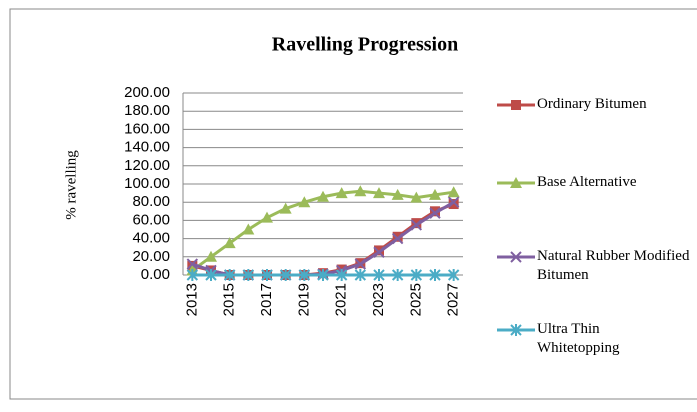 The image size is (697, 412). What do you see at coordinates (147, 147) in the screenshot?
I see `y-tick-label: 140.00` at bounding box center [147, 147].